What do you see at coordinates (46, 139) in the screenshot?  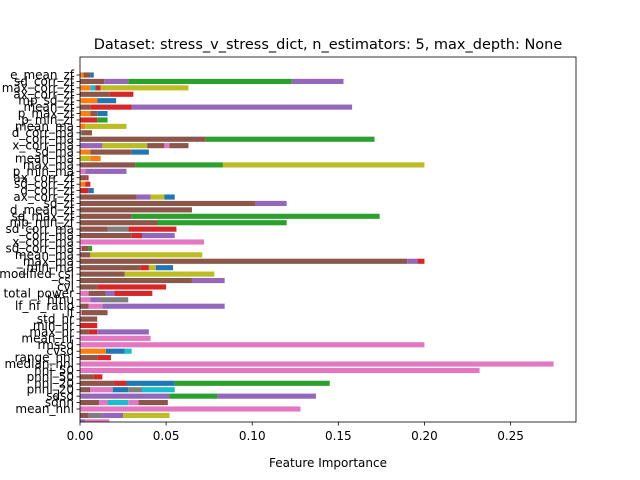 I see `y-tick-label: _corr_ma` at bounding box center [46, 139].